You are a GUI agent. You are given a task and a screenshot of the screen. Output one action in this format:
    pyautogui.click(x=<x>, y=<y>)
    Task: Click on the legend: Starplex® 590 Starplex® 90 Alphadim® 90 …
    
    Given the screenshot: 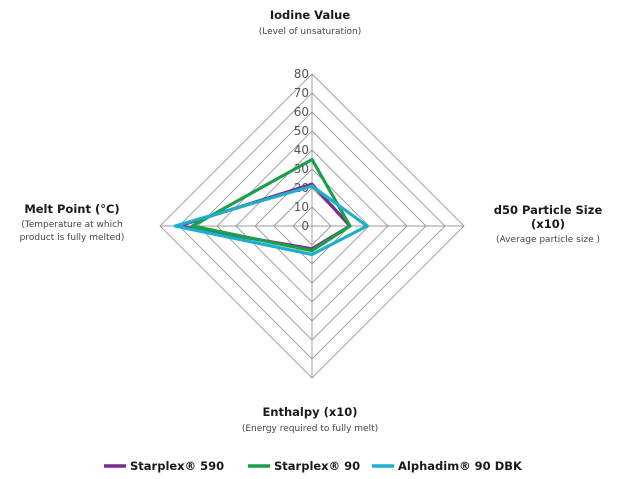 What is the action you would take?
    pyautogui.click(x=313, y=466)
    